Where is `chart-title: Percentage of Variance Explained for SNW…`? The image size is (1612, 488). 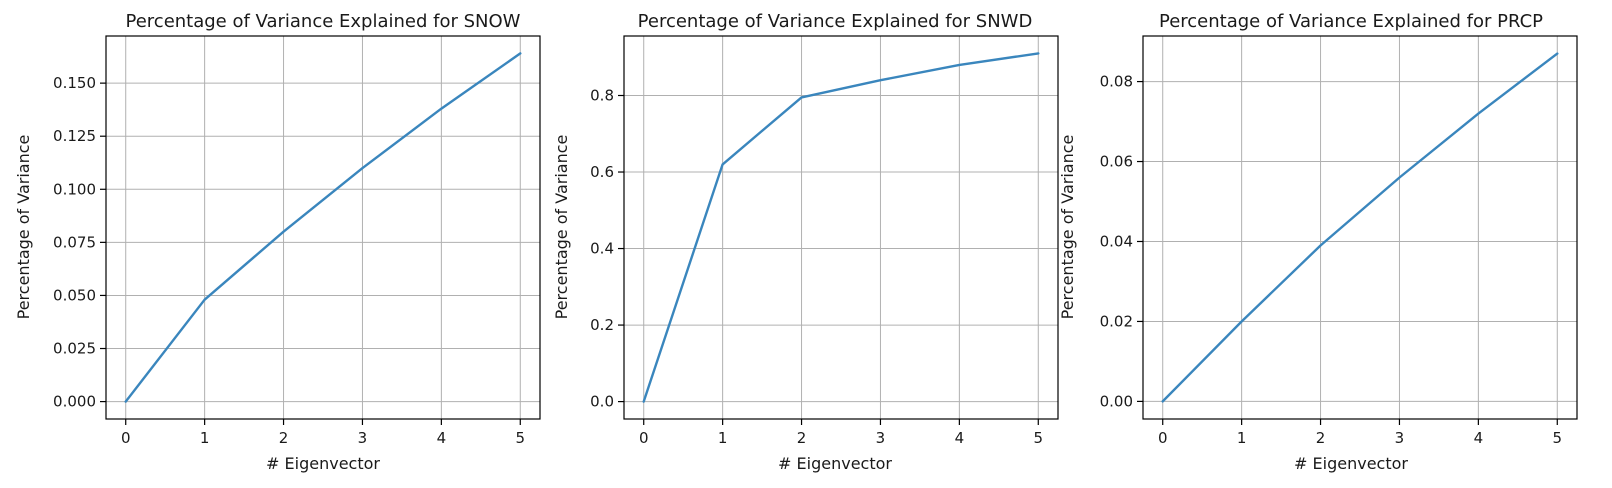
chart-title: Percentage of Variance Explained for SNW… is located at coordinates (835, 21).